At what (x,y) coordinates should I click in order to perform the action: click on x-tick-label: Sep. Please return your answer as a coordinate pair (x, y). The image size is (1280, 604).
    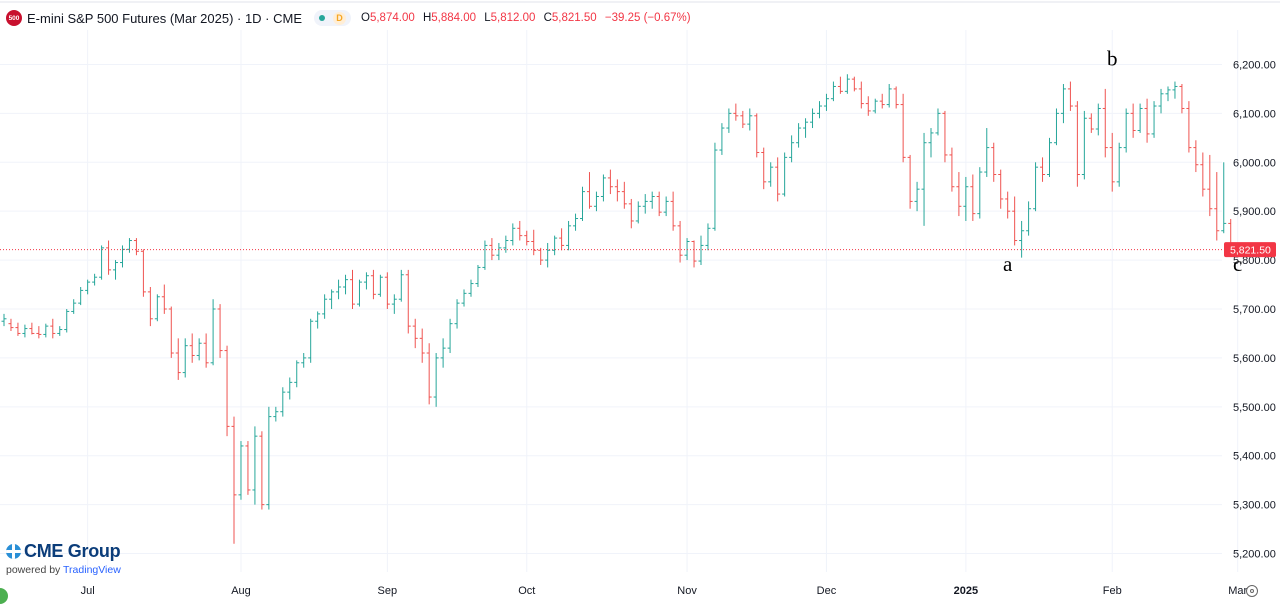
    Looking at the image, I should click on (388, 591).